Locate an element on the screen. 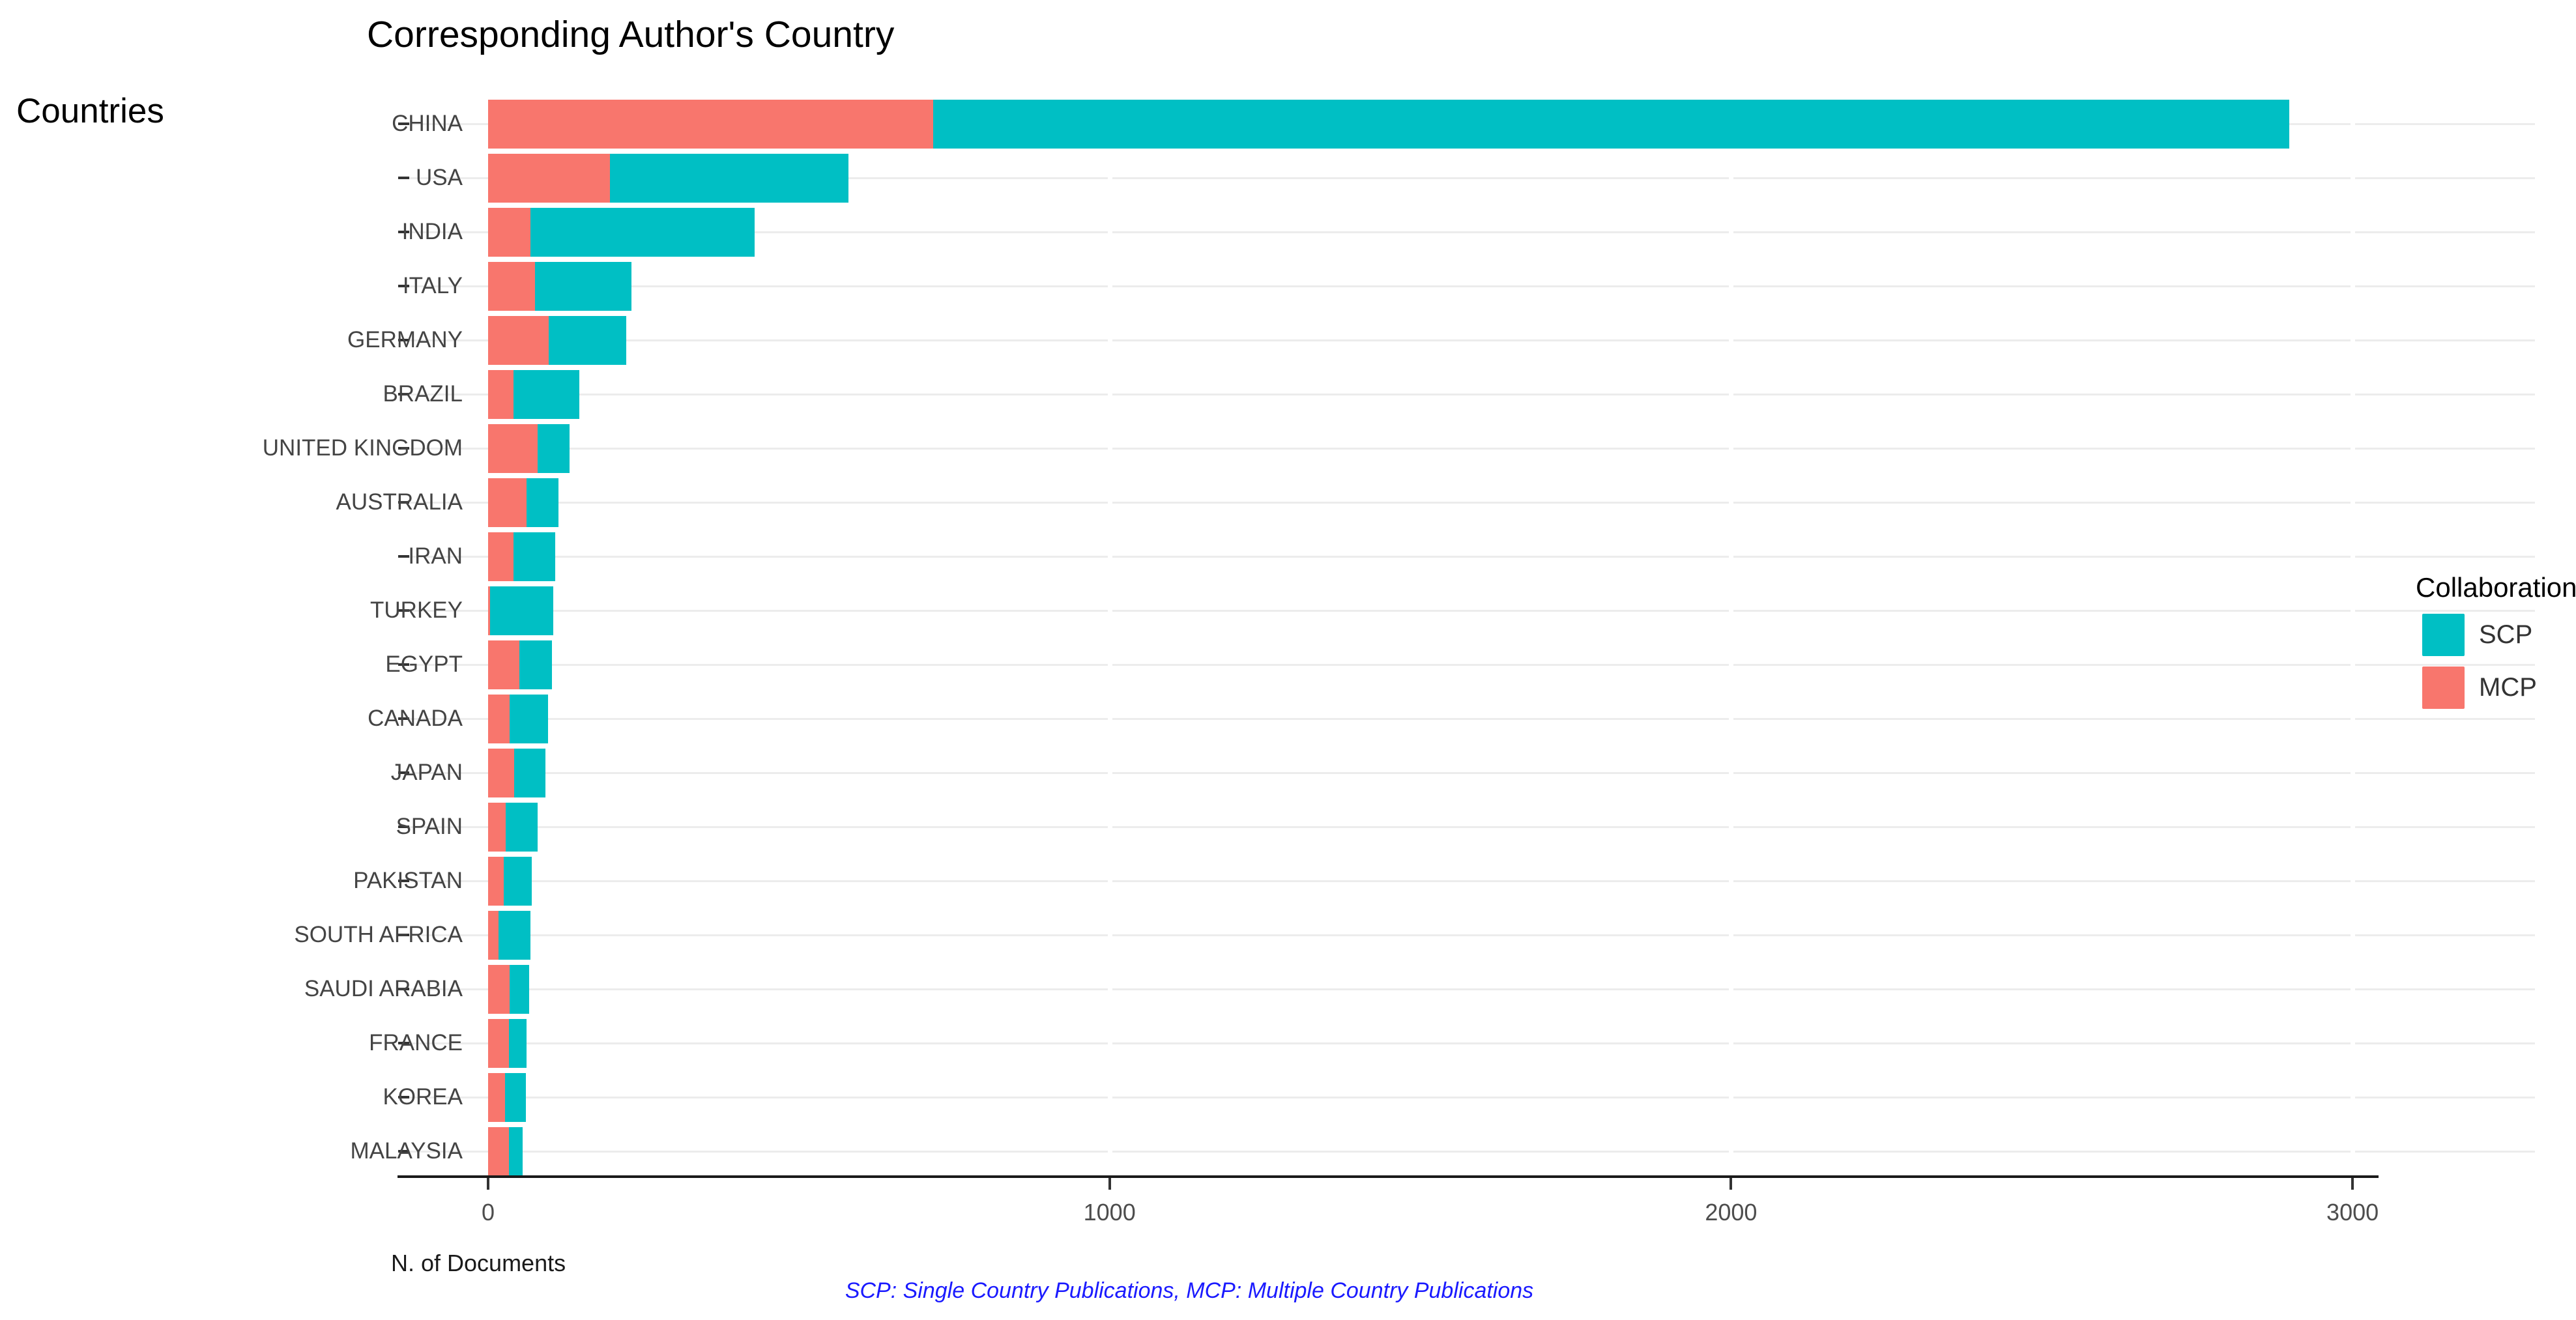 Image resolution: width=2576 pixels, height=1320 pixels. bar-scp-germany is located at coordinates (587, 340).